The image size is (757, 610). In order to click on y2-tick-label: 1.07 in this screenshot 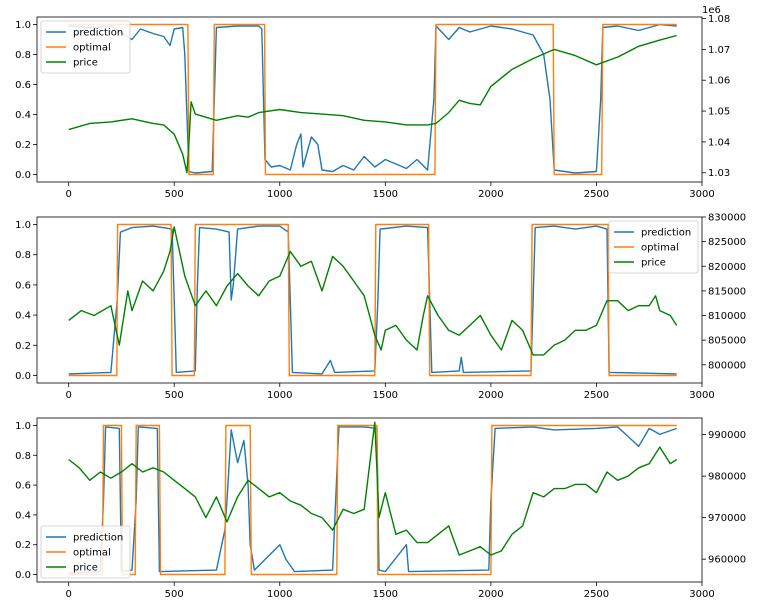, I will do `click(719, 50)`.